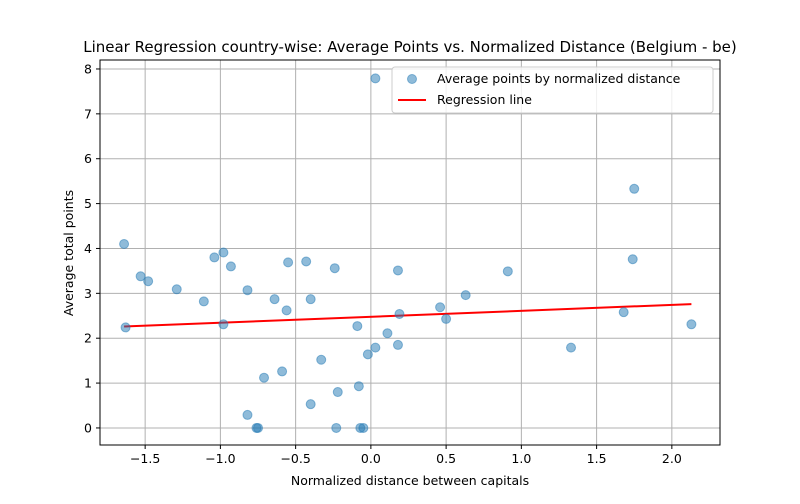 This screenshot has height=504, width=800. What do you see at coordinates (597, 458) in the screenshot?
I see `x-tick-label: 1.5` at bounding box center [597, 458].